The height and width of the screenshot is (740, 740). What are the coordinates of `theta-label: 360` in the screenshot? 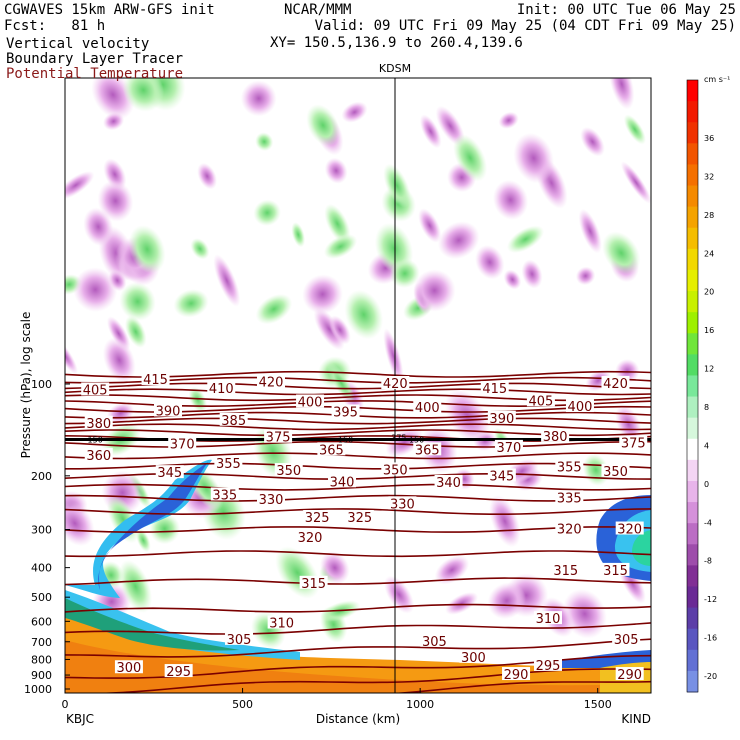 It's located at (98, 456).